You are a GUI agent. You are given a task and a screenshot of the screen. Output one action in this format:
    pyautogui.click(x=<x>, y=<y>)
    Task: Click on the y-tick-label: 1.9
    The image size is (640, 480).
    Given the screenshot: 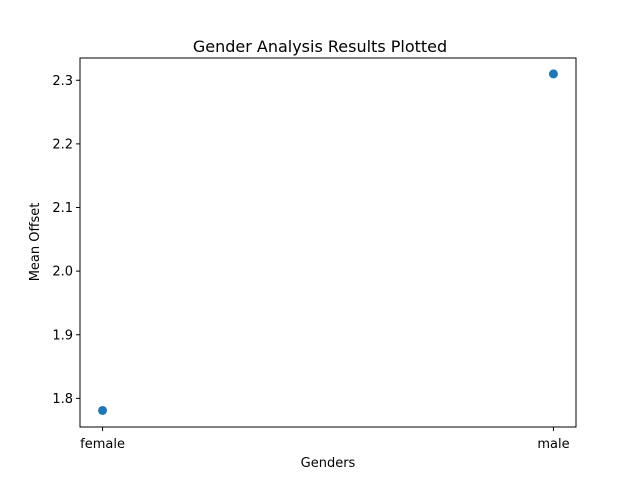 What is the action you would take?
    pyautogui.click(x=62, y=335)
    